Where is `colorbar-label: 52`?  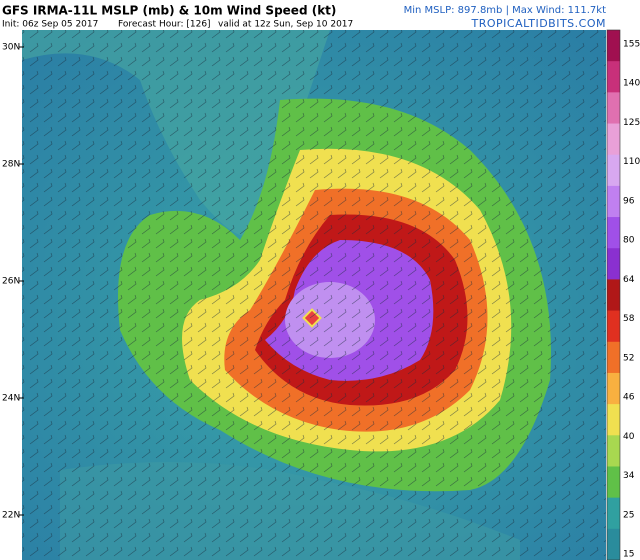 colorbar-label: 52 is located at coordinates (628, 358).